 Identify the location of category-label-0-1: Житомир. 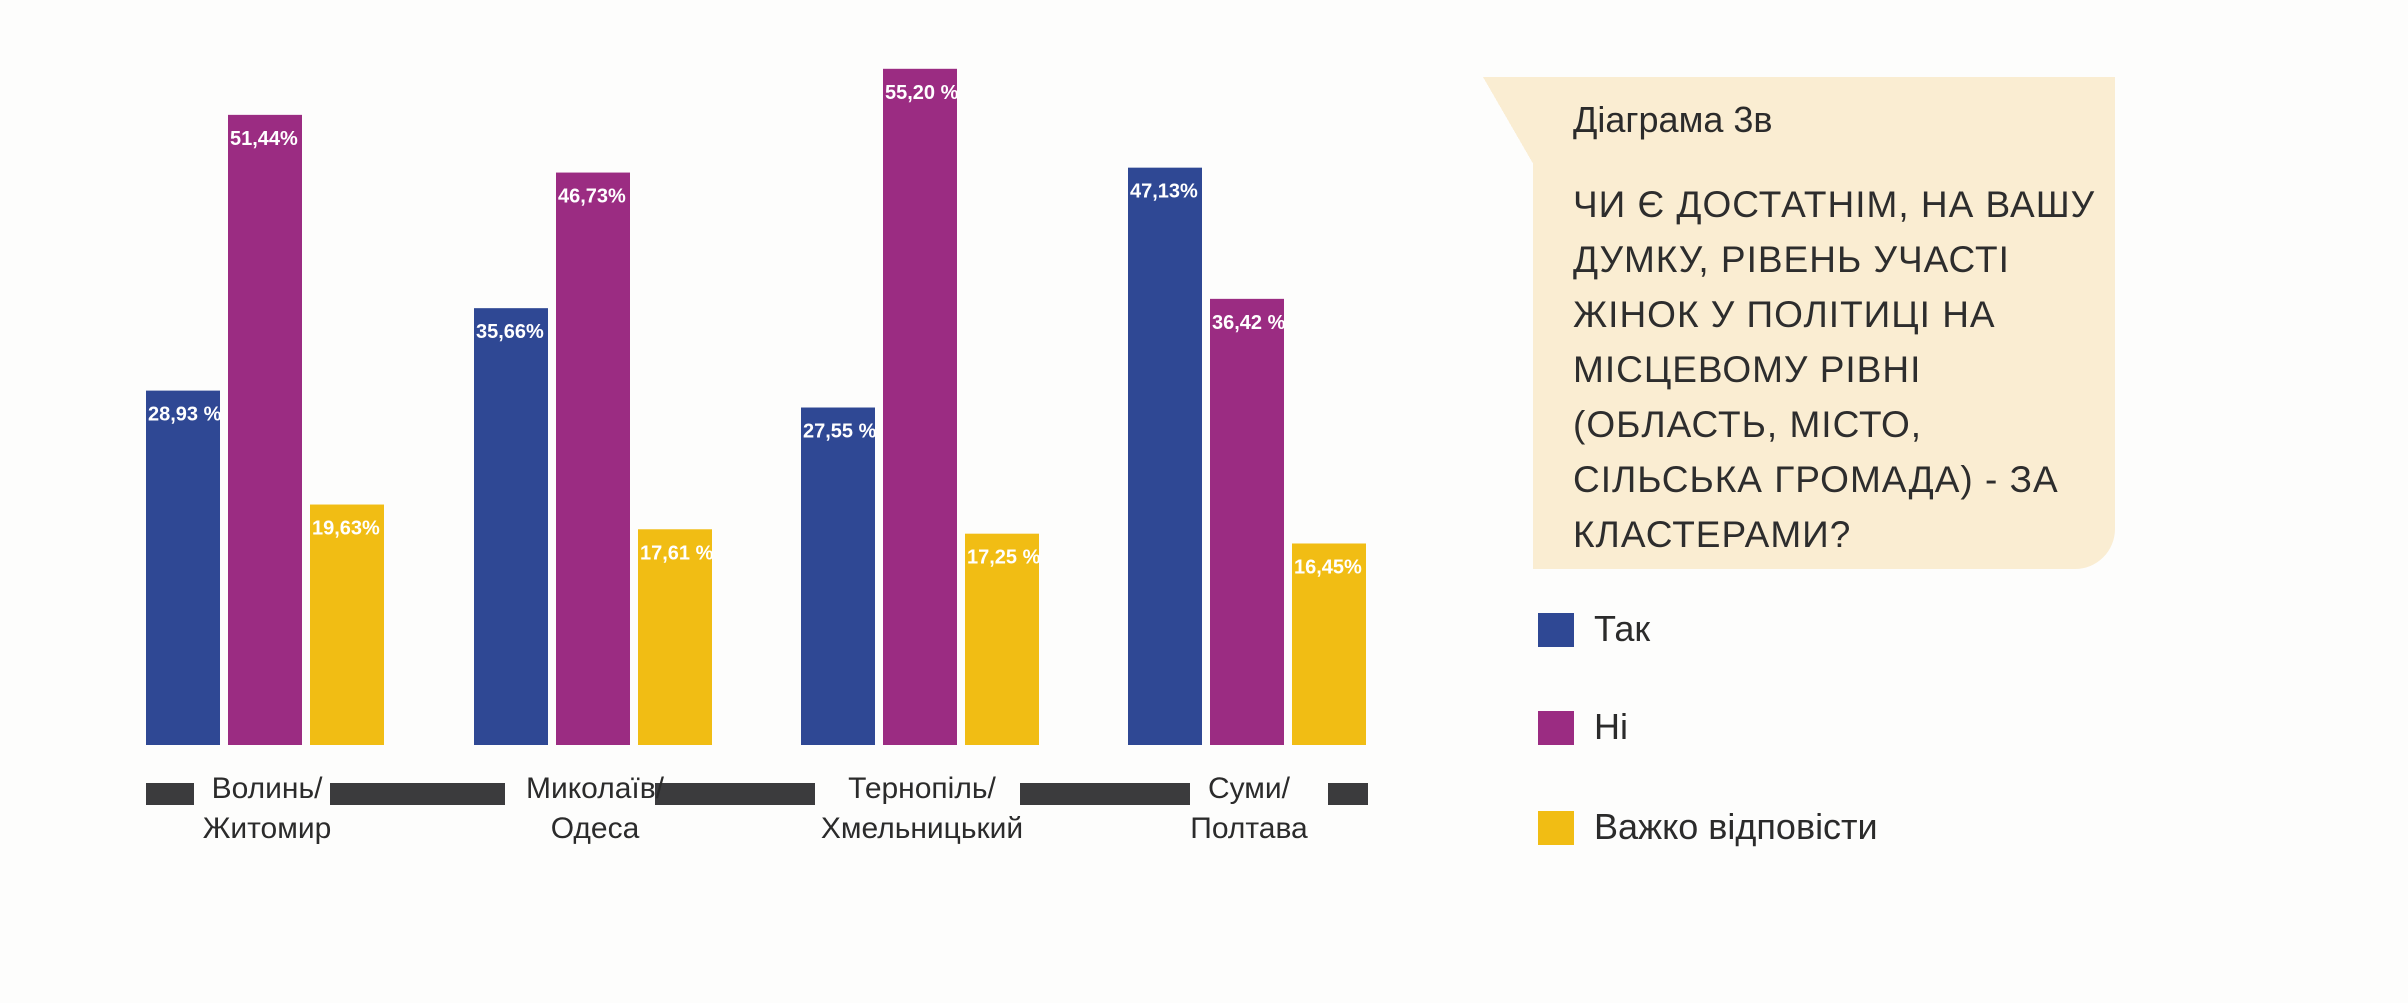
(267, 828).